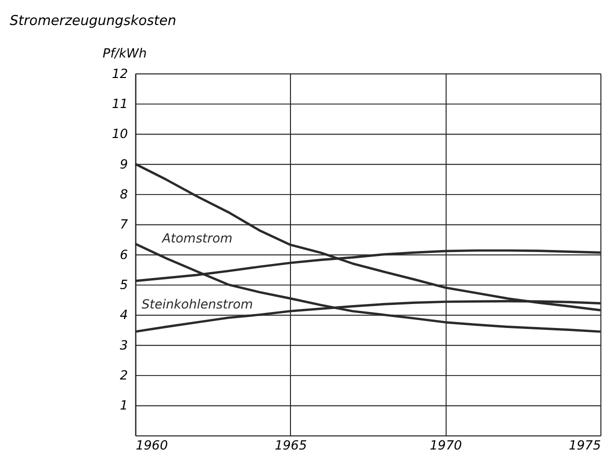  What do you see at coordinates (584, 445) in the screenshot?
I see `x-tick-label: 1975` at bounding box center [584, 445].